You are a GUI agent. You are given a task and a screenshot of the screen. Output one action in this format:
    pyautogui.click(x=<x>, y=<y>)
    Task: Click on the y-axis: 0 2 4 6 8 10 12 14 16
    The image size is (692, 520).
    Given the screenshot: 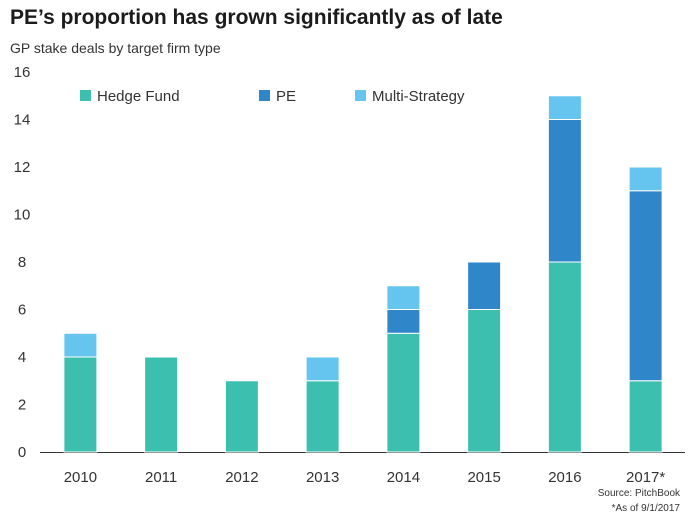 What is the action you would take?
    pyautogui.click(x=22, y=262)
    